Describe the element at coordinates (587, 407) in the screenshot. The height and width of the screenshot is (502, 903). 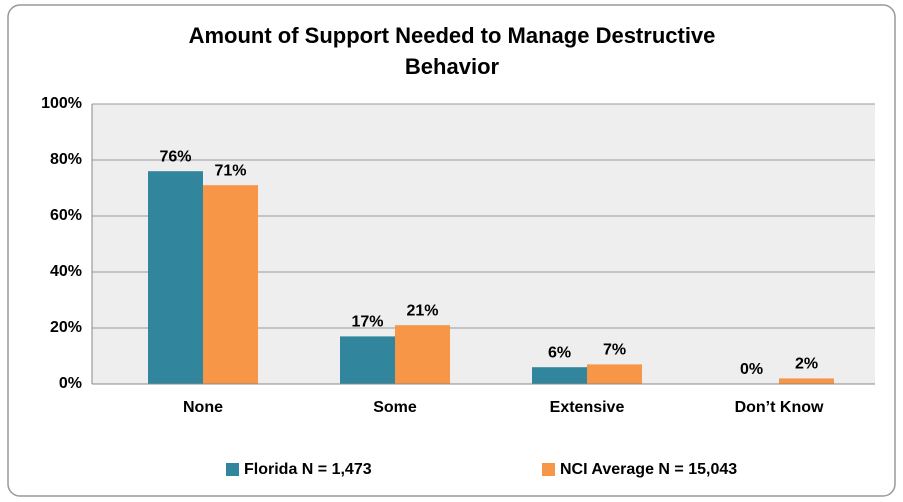
I see `x-tick-label: Extensive` at that location.